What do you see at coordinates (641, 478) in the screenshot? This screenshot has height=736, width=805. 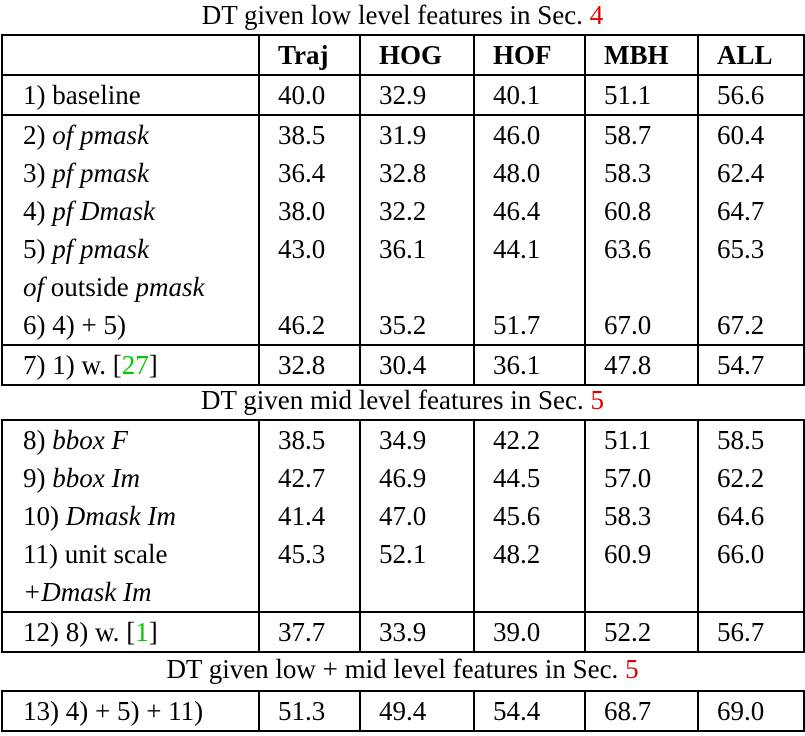 I see `cell: 57.0` at bounding box center [641, 478].